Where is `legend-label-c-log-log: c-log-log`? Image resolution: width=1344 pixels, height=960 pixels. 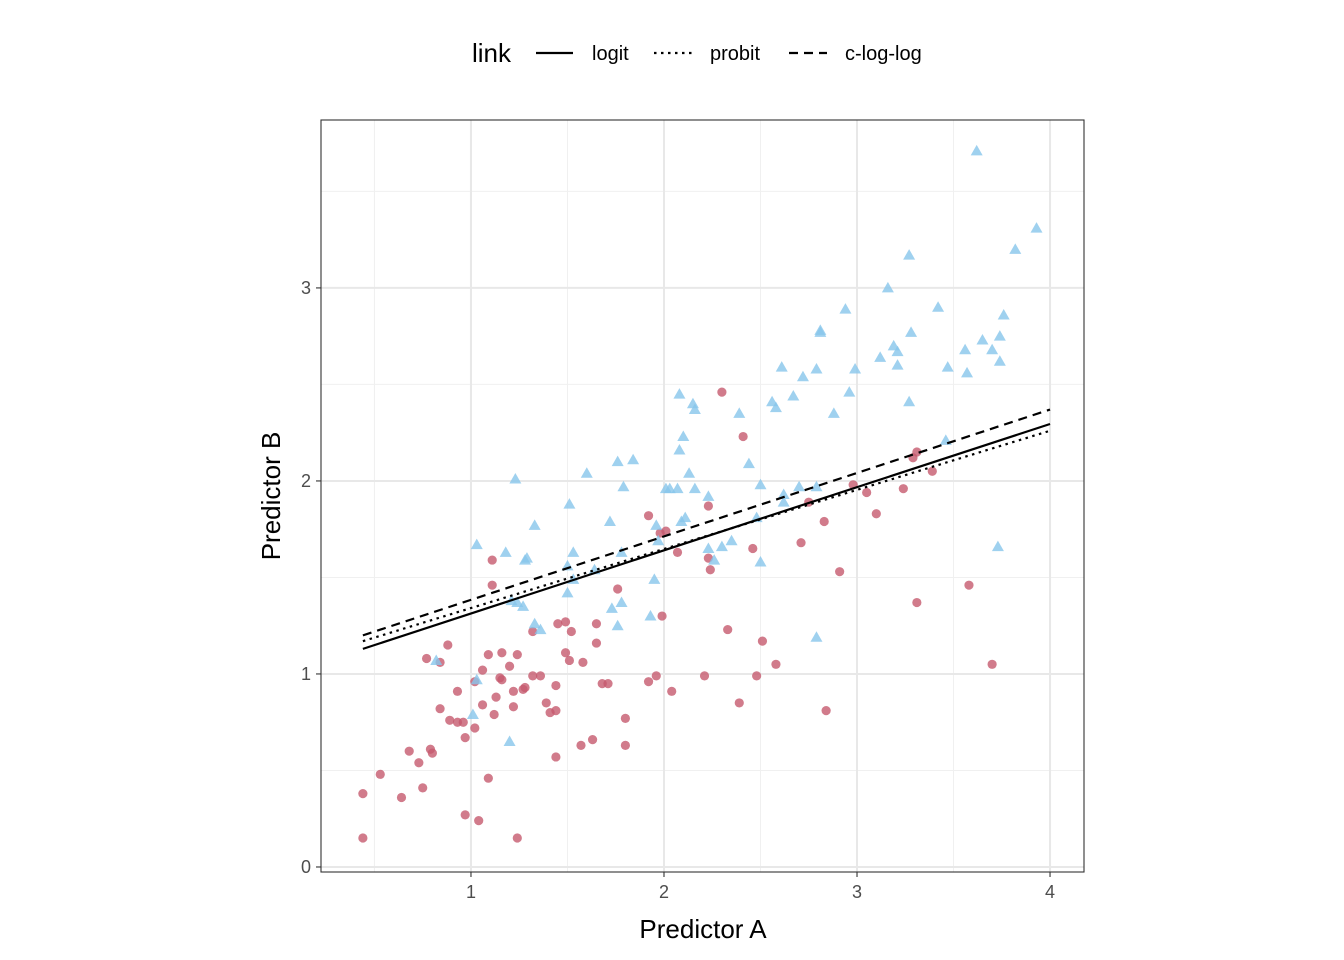 legend-label-c-log-log: c-log-log is located at coordinates (883, 54).